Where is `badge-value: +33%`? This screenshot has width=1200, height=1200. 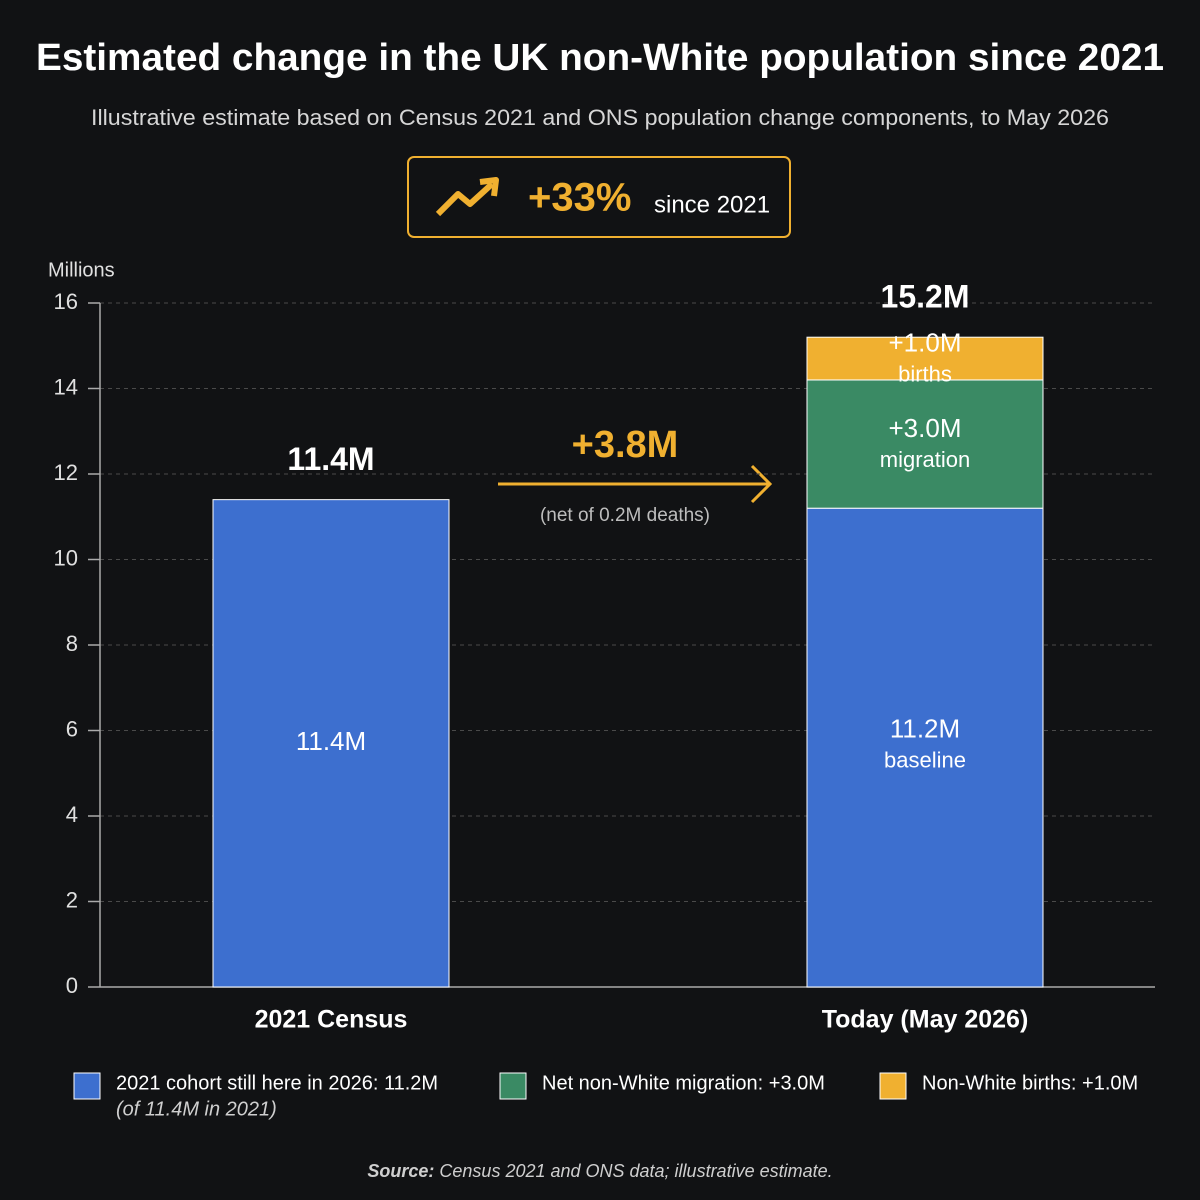
badge-value: +33% is located at coordinates (579, 198).